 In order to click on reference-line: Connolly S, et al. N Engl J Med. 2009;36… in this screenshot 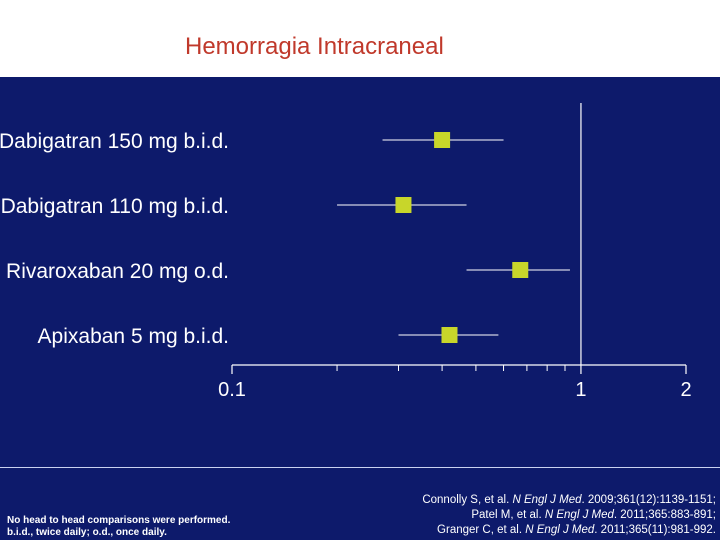, I will do `click(569, 500)`.